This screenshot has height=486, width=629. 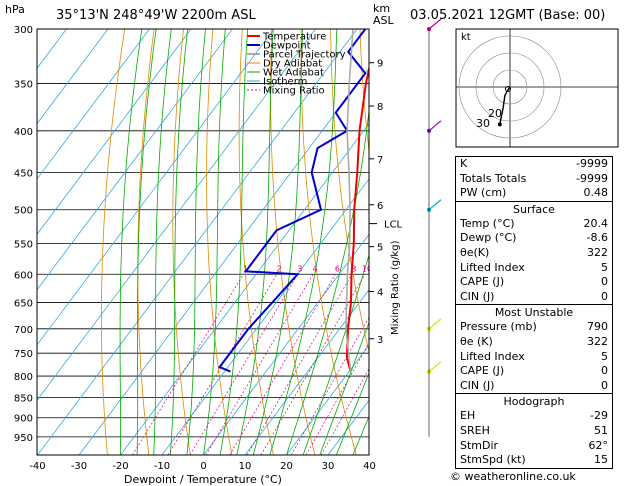 I want to click on altitude-axis-unit: km ASL, so click(x=383, y=15).